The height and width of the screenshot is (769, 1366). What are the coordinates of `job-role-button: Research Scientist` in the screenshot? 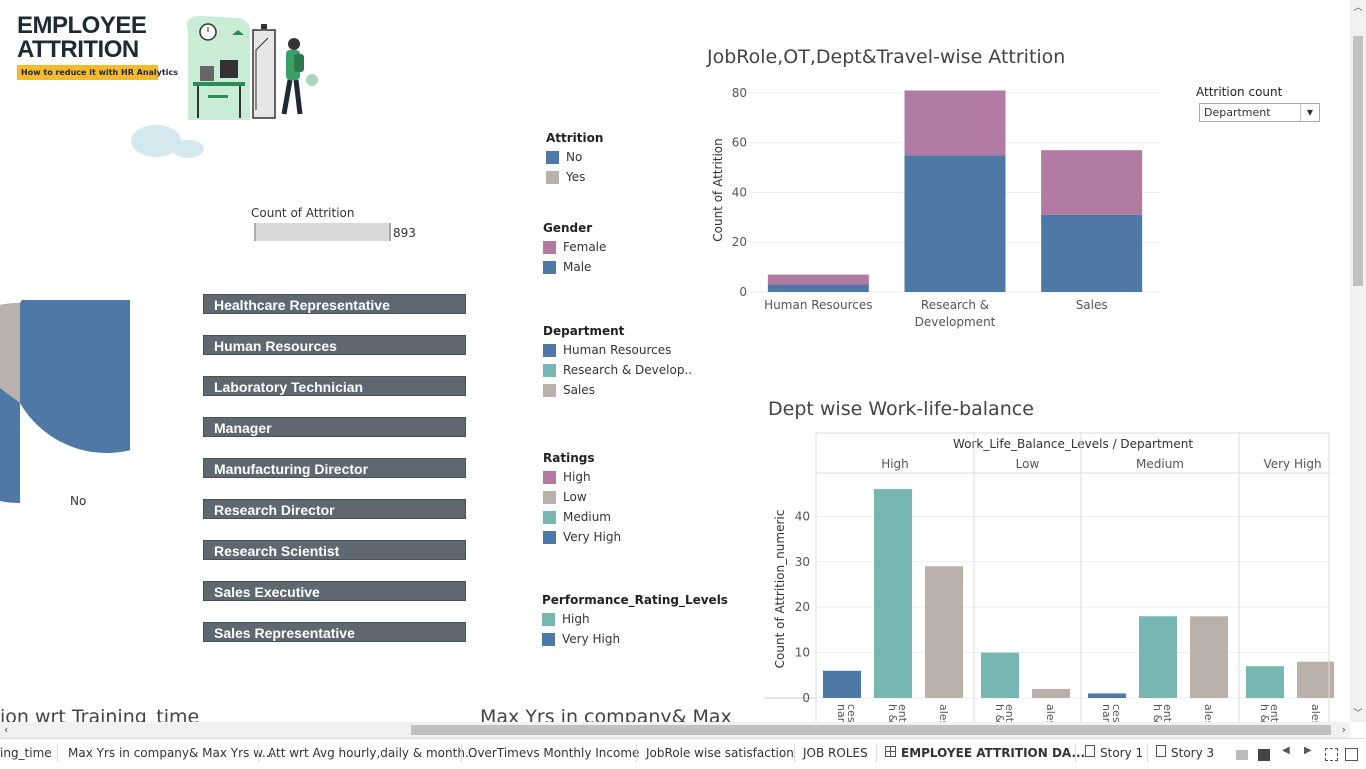 It's located at (334, 550).